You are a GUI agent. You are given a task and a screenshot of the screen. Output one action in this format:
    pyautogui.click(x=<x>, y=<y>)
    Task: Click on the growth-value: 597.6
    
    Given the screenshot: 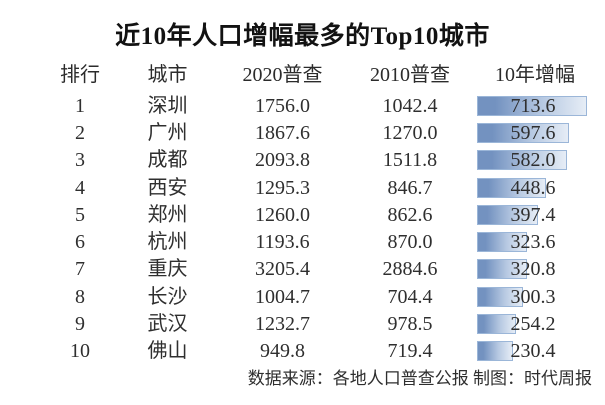 What is the action you would take?
    pyautogui.click(x=533, y=132)
    